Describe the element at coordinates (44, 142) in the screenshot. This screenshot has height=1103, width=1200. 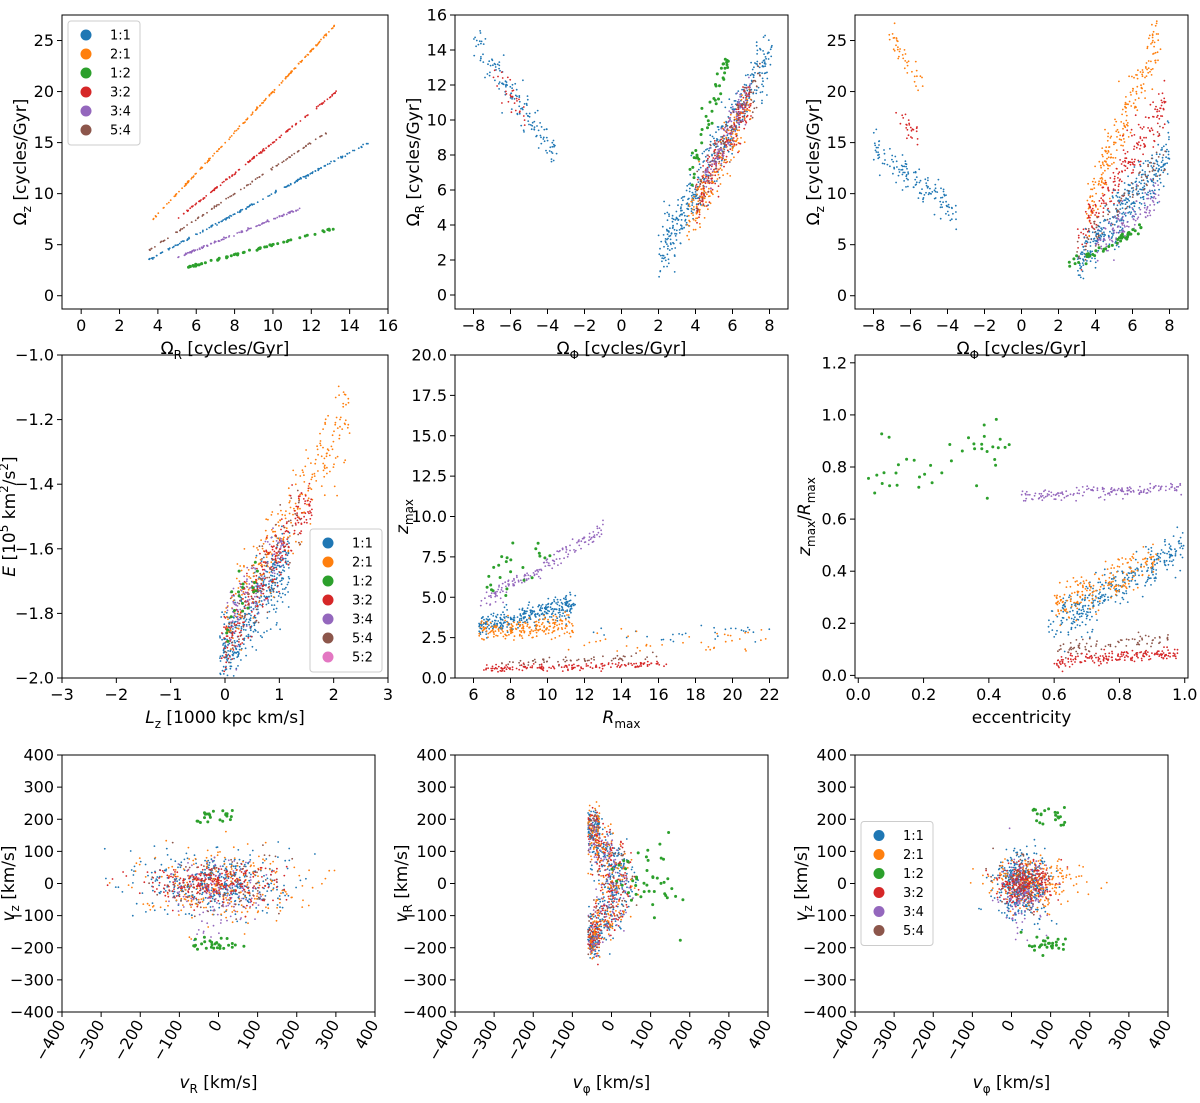
I see `y-tick-label: 15` at that location.